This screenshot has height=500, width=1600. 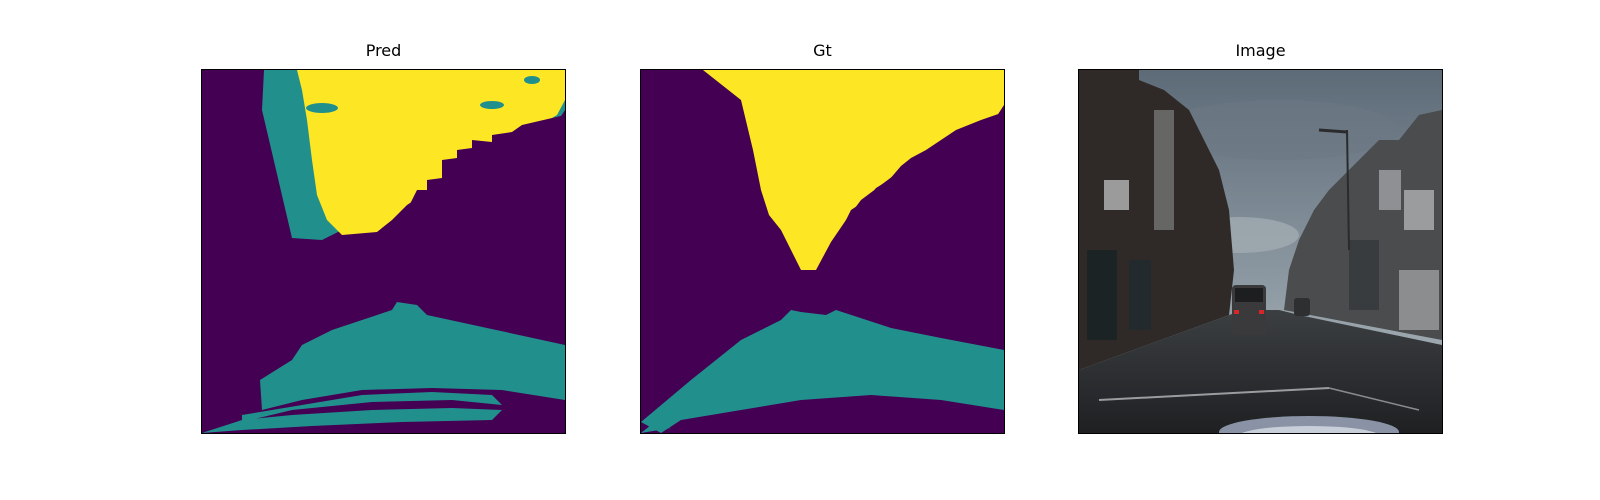 I want to click on gt-road-bottom-edge, so click(x=832, y=416).